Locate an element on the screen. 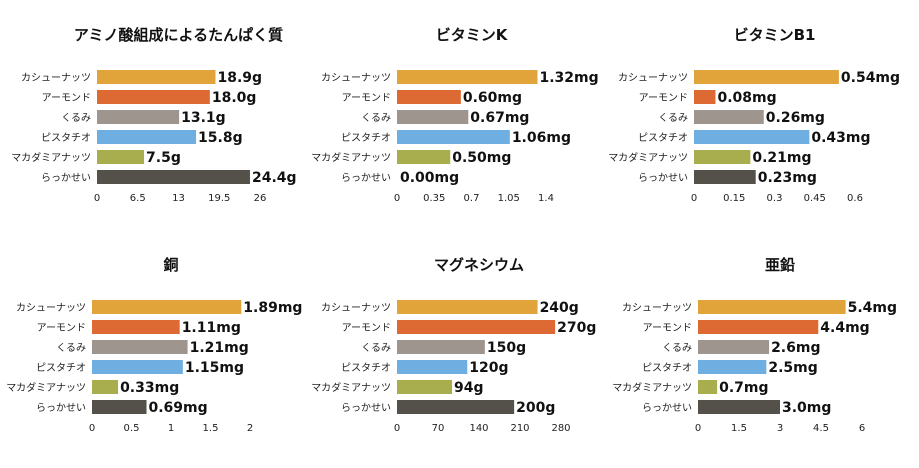  x-tick-label: 19.5 is located at coordinates (219, 198).